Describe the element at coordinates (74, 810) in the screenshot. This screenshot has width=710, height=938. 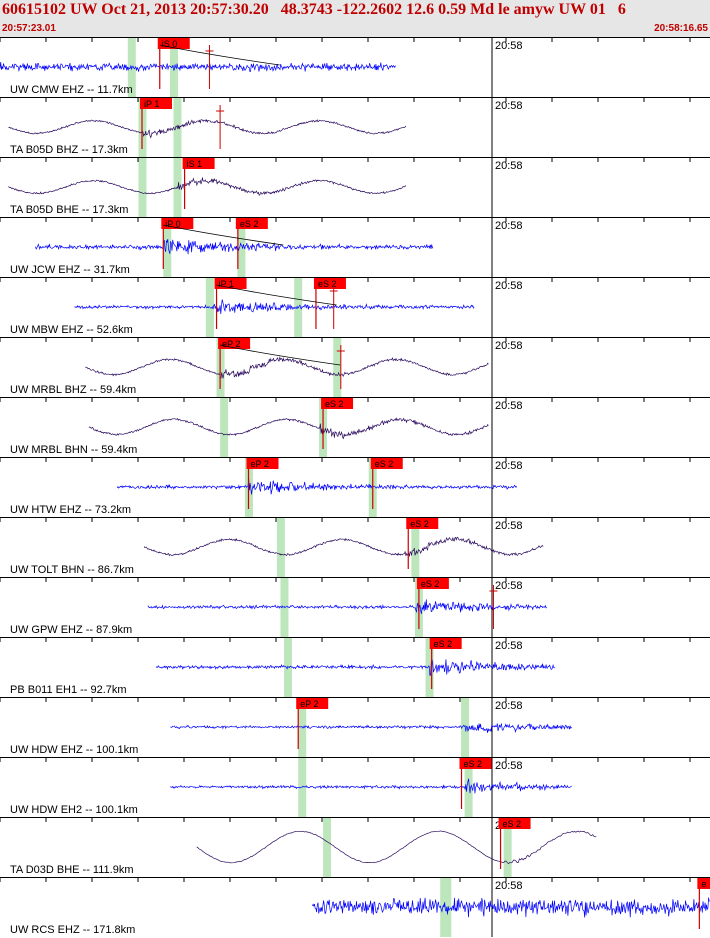
I see `station-label: UW HDW EH2 -- 100.1km` at that location.